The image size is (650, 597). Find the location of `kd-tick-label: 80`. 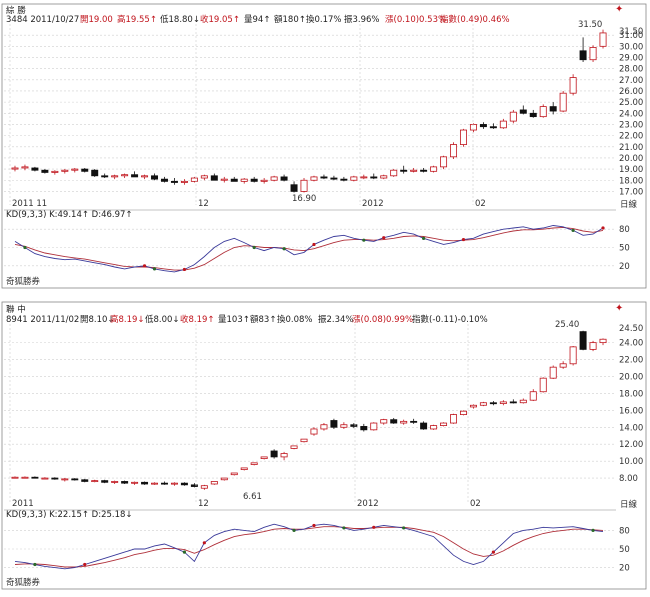

kd-tick-label: 80 is located at coordinates (624, 531).